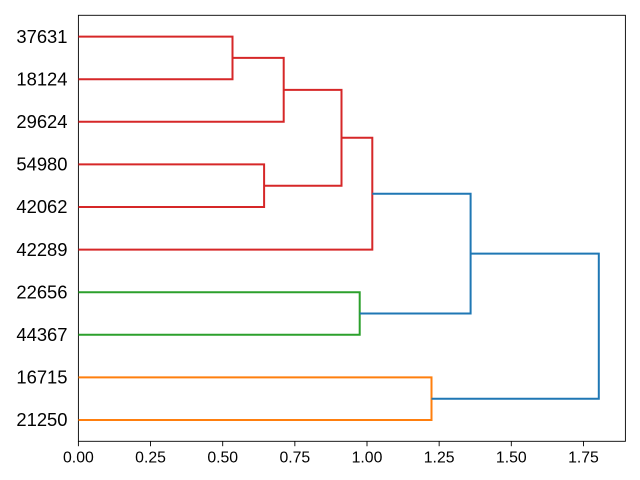  Describe the element at coordinates (41, 377) in the screenshot. I see `svg-text: 16715` at that location.